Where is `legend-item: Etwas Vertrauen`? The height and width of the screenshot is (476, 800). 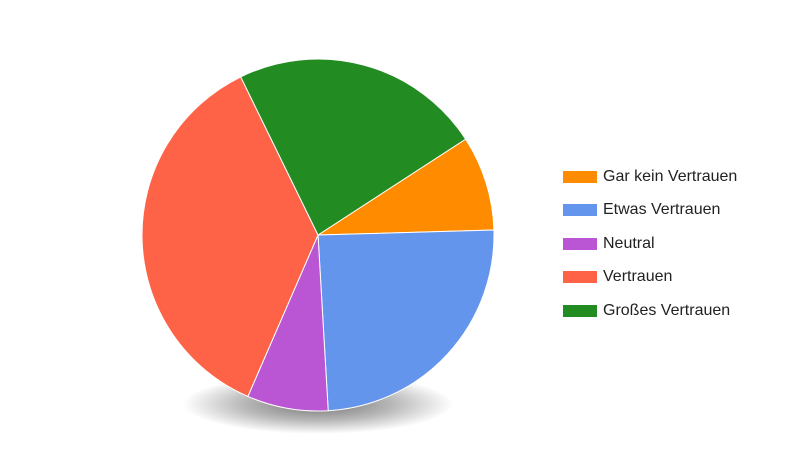 legend-item: Etwas Vertrauen is located at coordinates (673, 211).